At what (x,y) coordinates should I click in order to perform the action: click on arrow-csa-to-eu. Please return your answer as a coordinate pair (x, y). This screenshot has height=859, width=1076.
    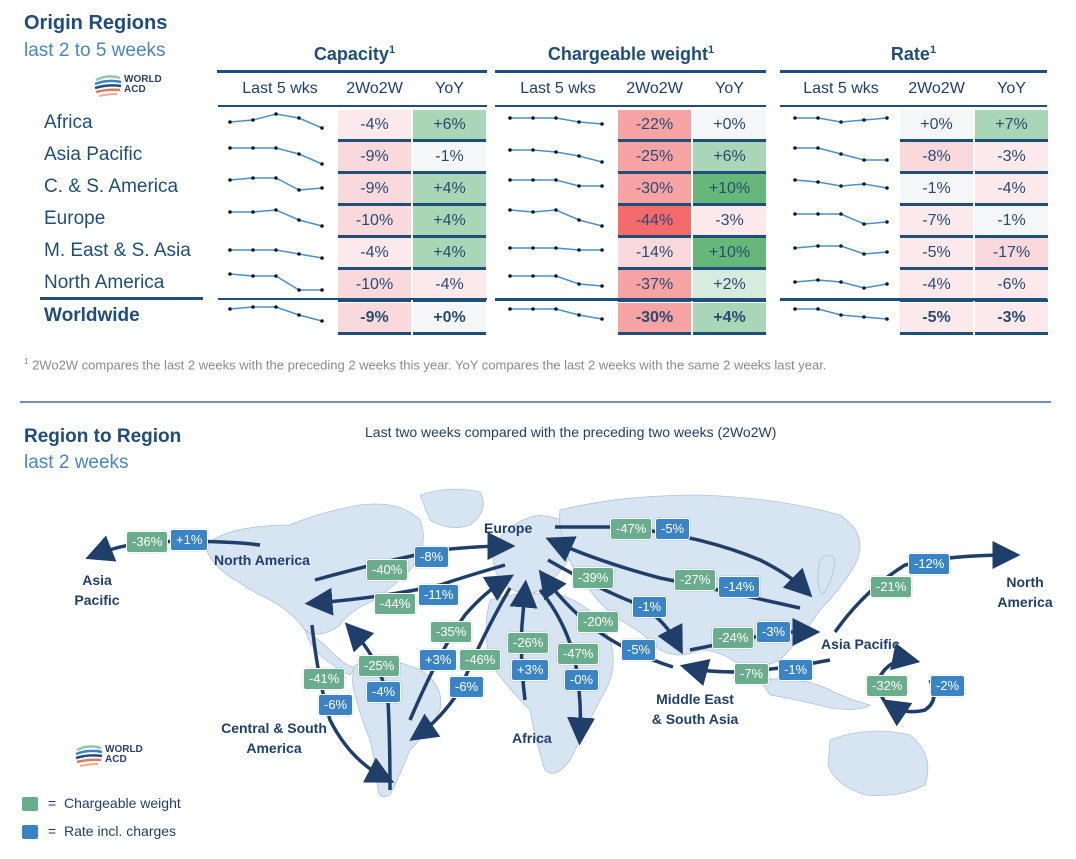
    Looking at the image, I should click on (461, 647).